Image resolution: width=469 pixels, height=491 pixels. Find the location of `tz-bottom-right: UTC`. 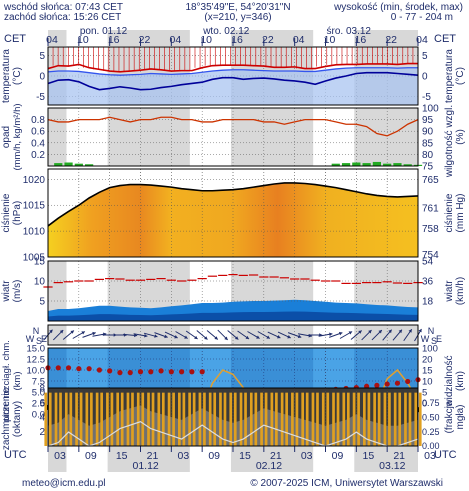

tz-bottom-right: UTC is located at coordinates (445, 455).